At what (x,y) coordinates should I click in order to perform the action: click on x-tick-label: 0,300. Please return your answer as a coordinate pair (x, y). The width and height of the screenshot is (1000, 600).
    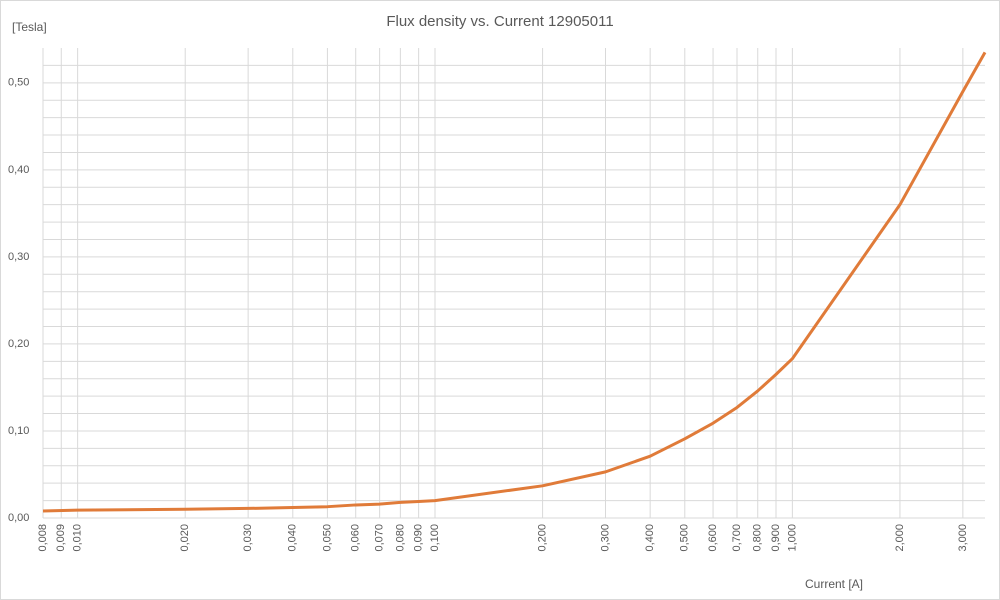
    Looking at the image, I should click on (605, 538).